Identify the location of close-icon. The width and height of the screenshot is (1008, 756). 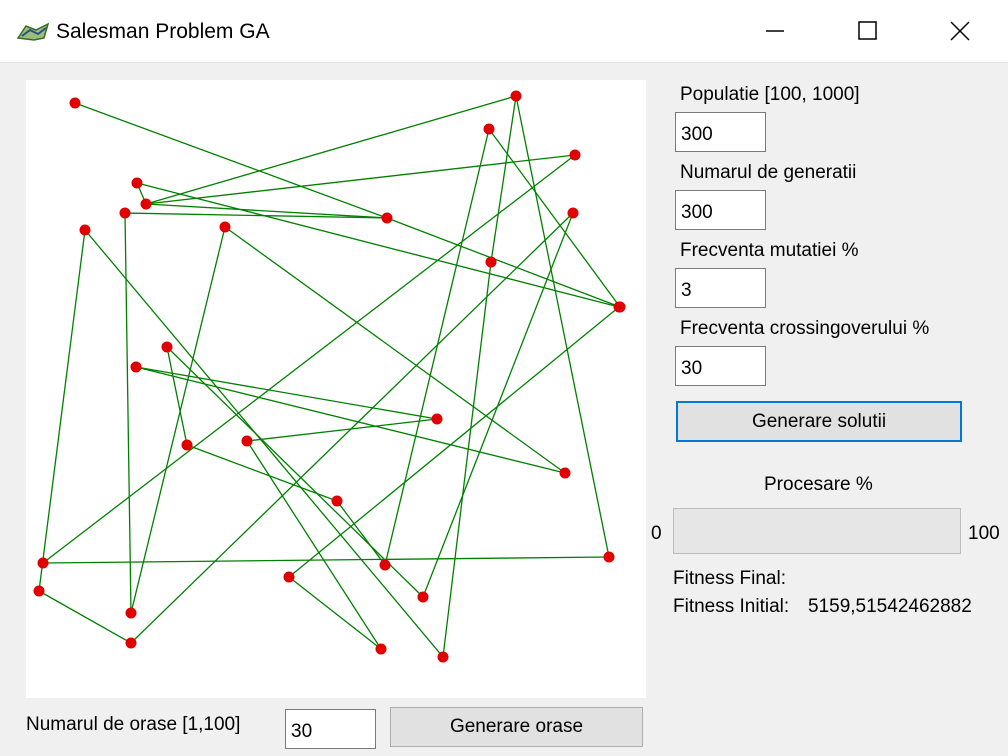
(960, 31).